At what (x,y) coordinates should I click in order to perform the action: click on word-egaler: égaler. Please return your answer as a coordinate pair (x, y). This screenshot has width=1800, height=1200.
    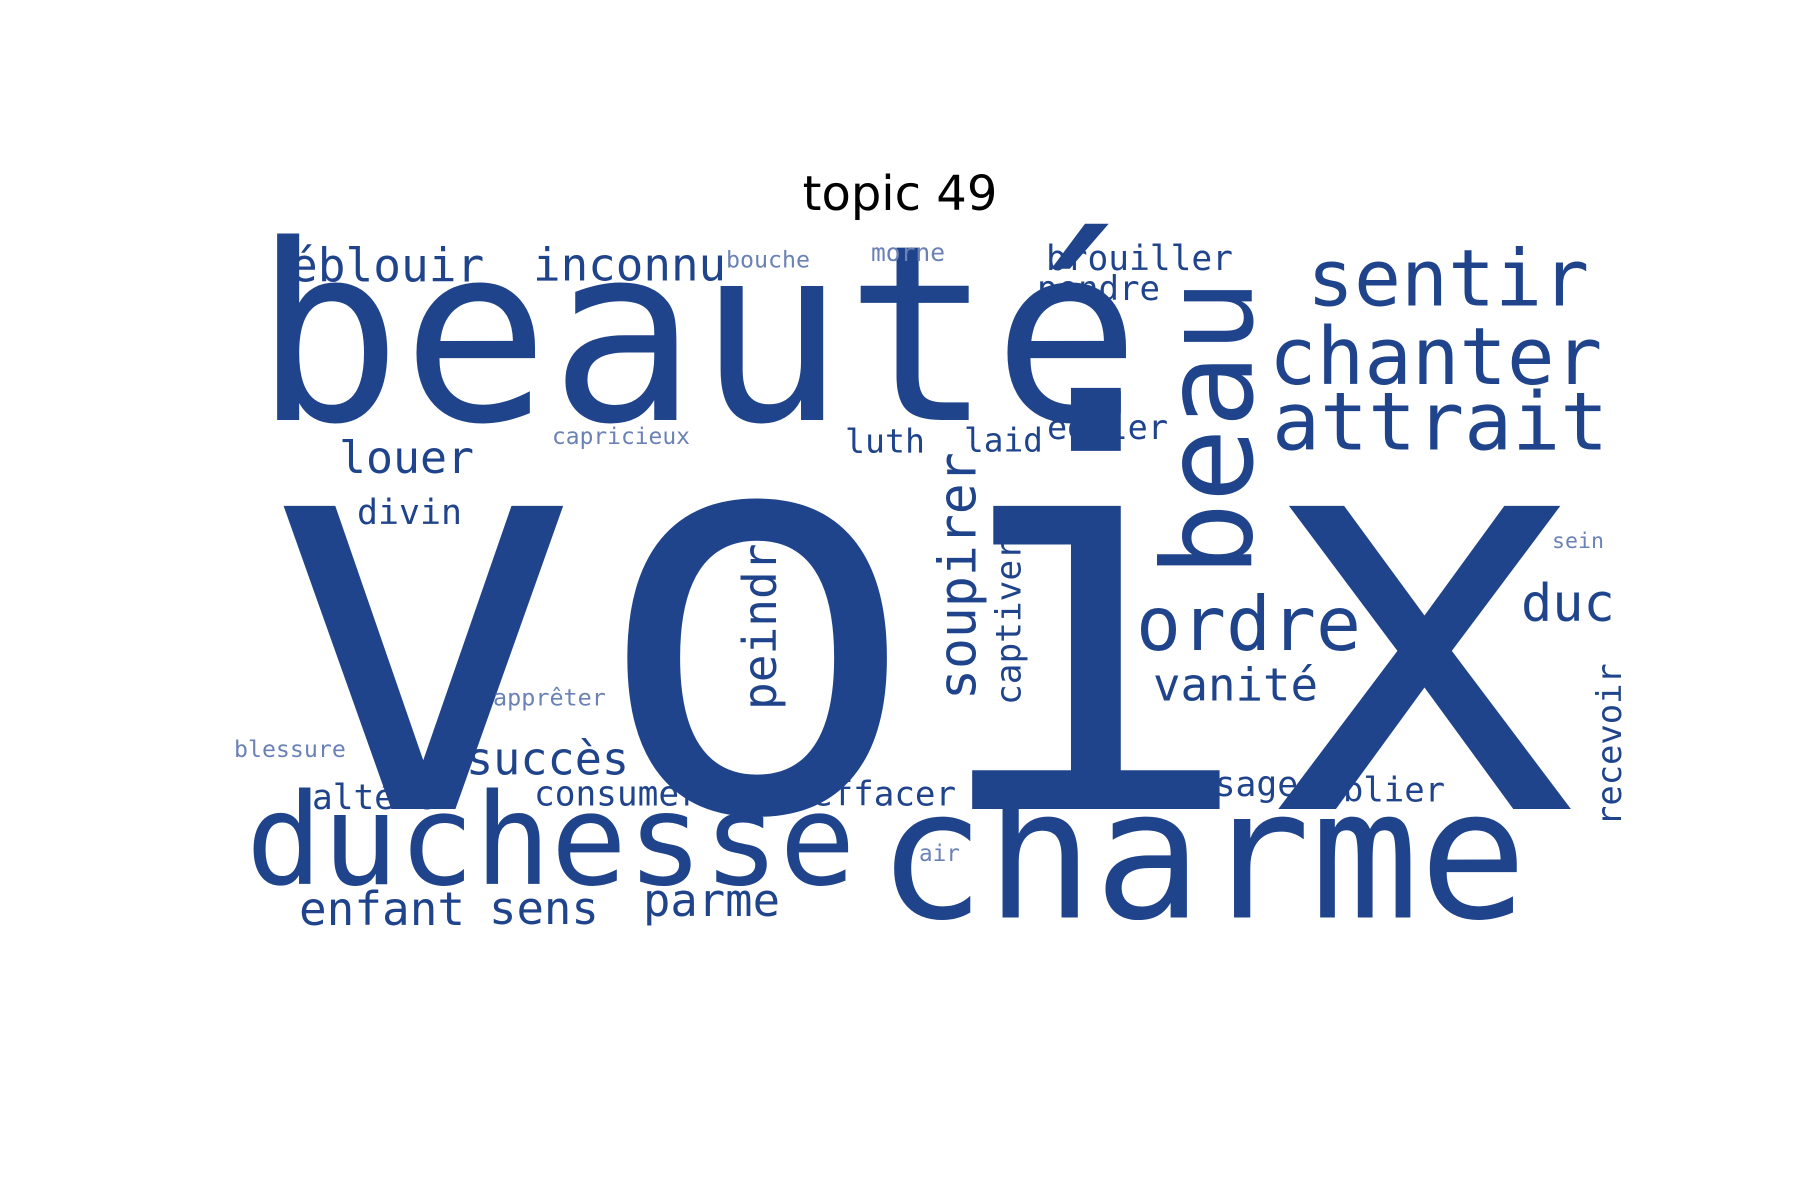
    Looking at the image, I should click on (1108, 427).